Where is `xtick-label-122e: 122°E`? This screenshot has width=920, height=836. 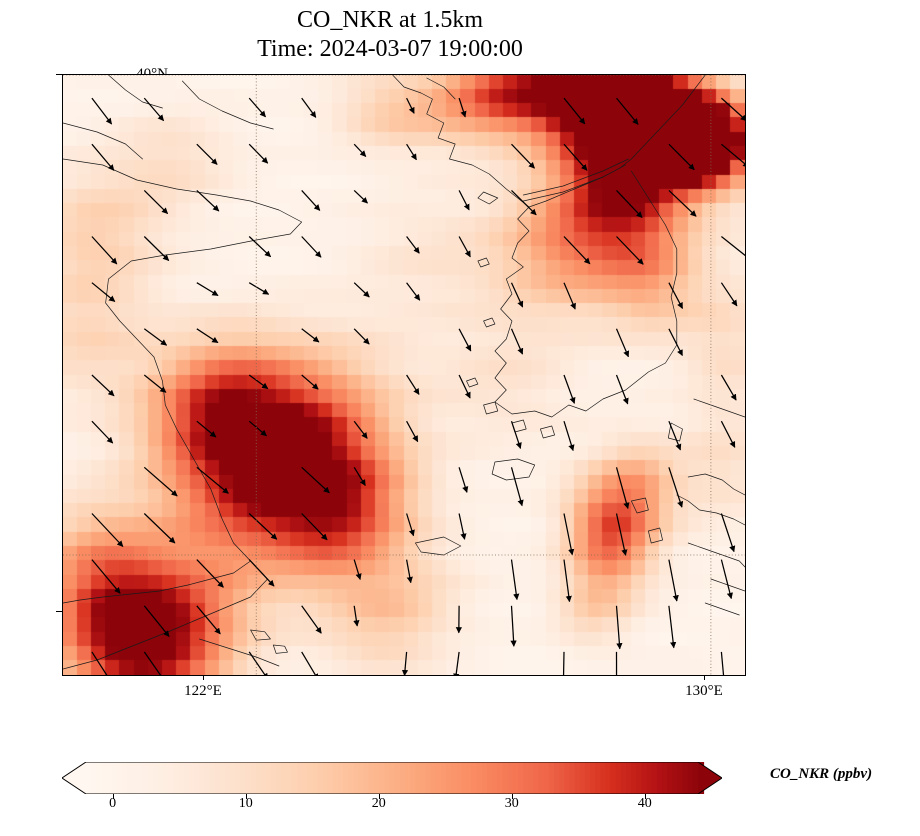
xtick-label-122e: 122°E is located at coordinates (203, 691).